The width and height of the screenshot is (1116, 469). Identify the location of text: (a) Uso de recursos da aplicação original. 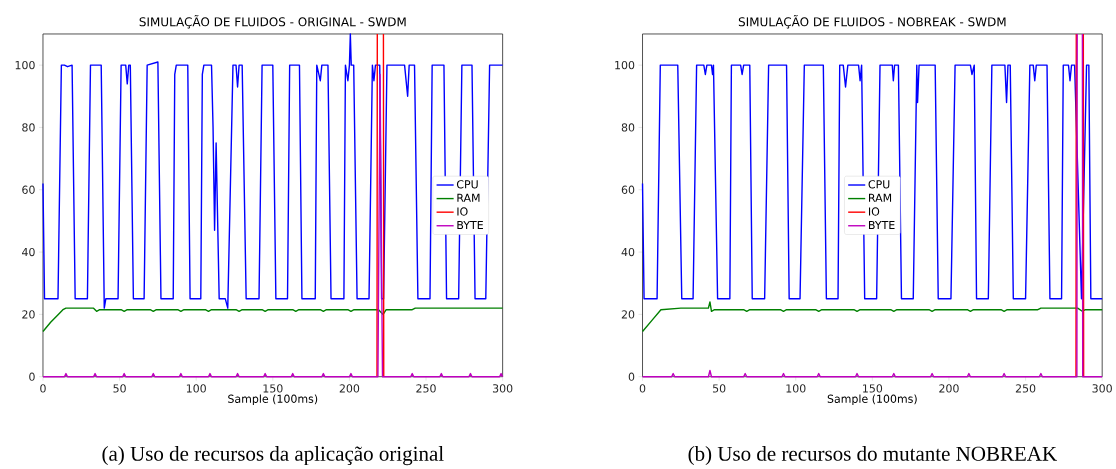
(273, 456).